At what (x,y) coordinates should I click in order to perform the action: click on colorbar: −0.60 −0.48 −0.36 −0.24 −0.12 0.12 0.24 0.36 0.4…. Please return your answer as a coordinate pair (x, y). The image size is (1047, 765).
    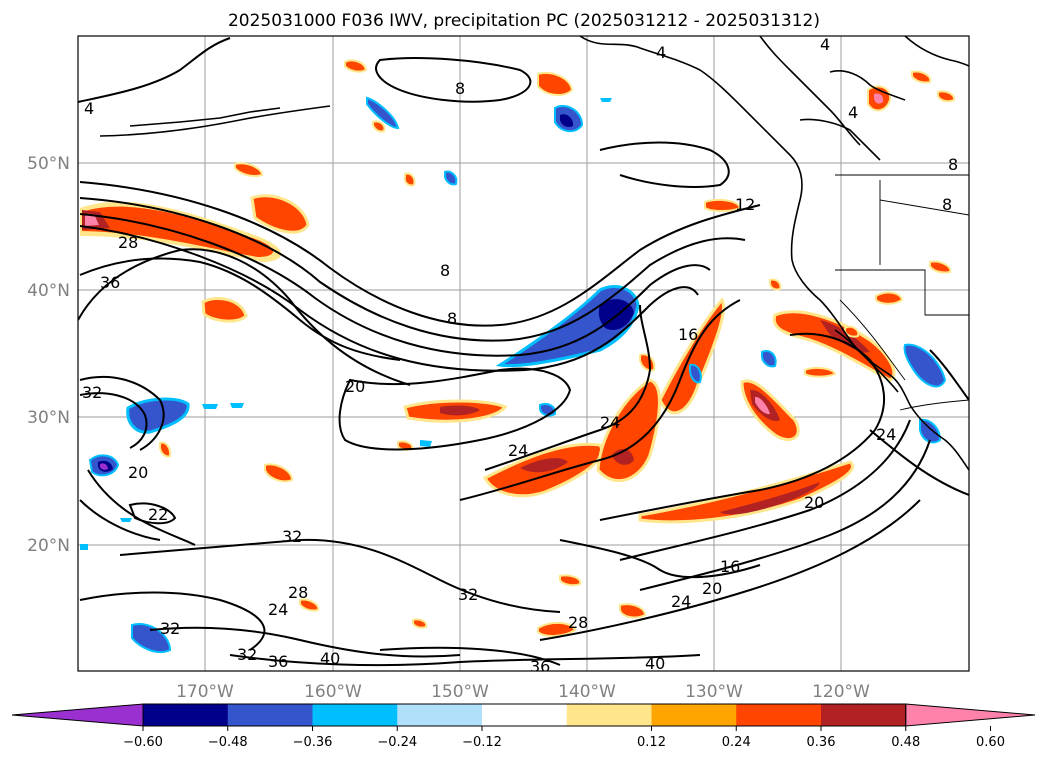
    Looking at the image, I should click on (523, 726).